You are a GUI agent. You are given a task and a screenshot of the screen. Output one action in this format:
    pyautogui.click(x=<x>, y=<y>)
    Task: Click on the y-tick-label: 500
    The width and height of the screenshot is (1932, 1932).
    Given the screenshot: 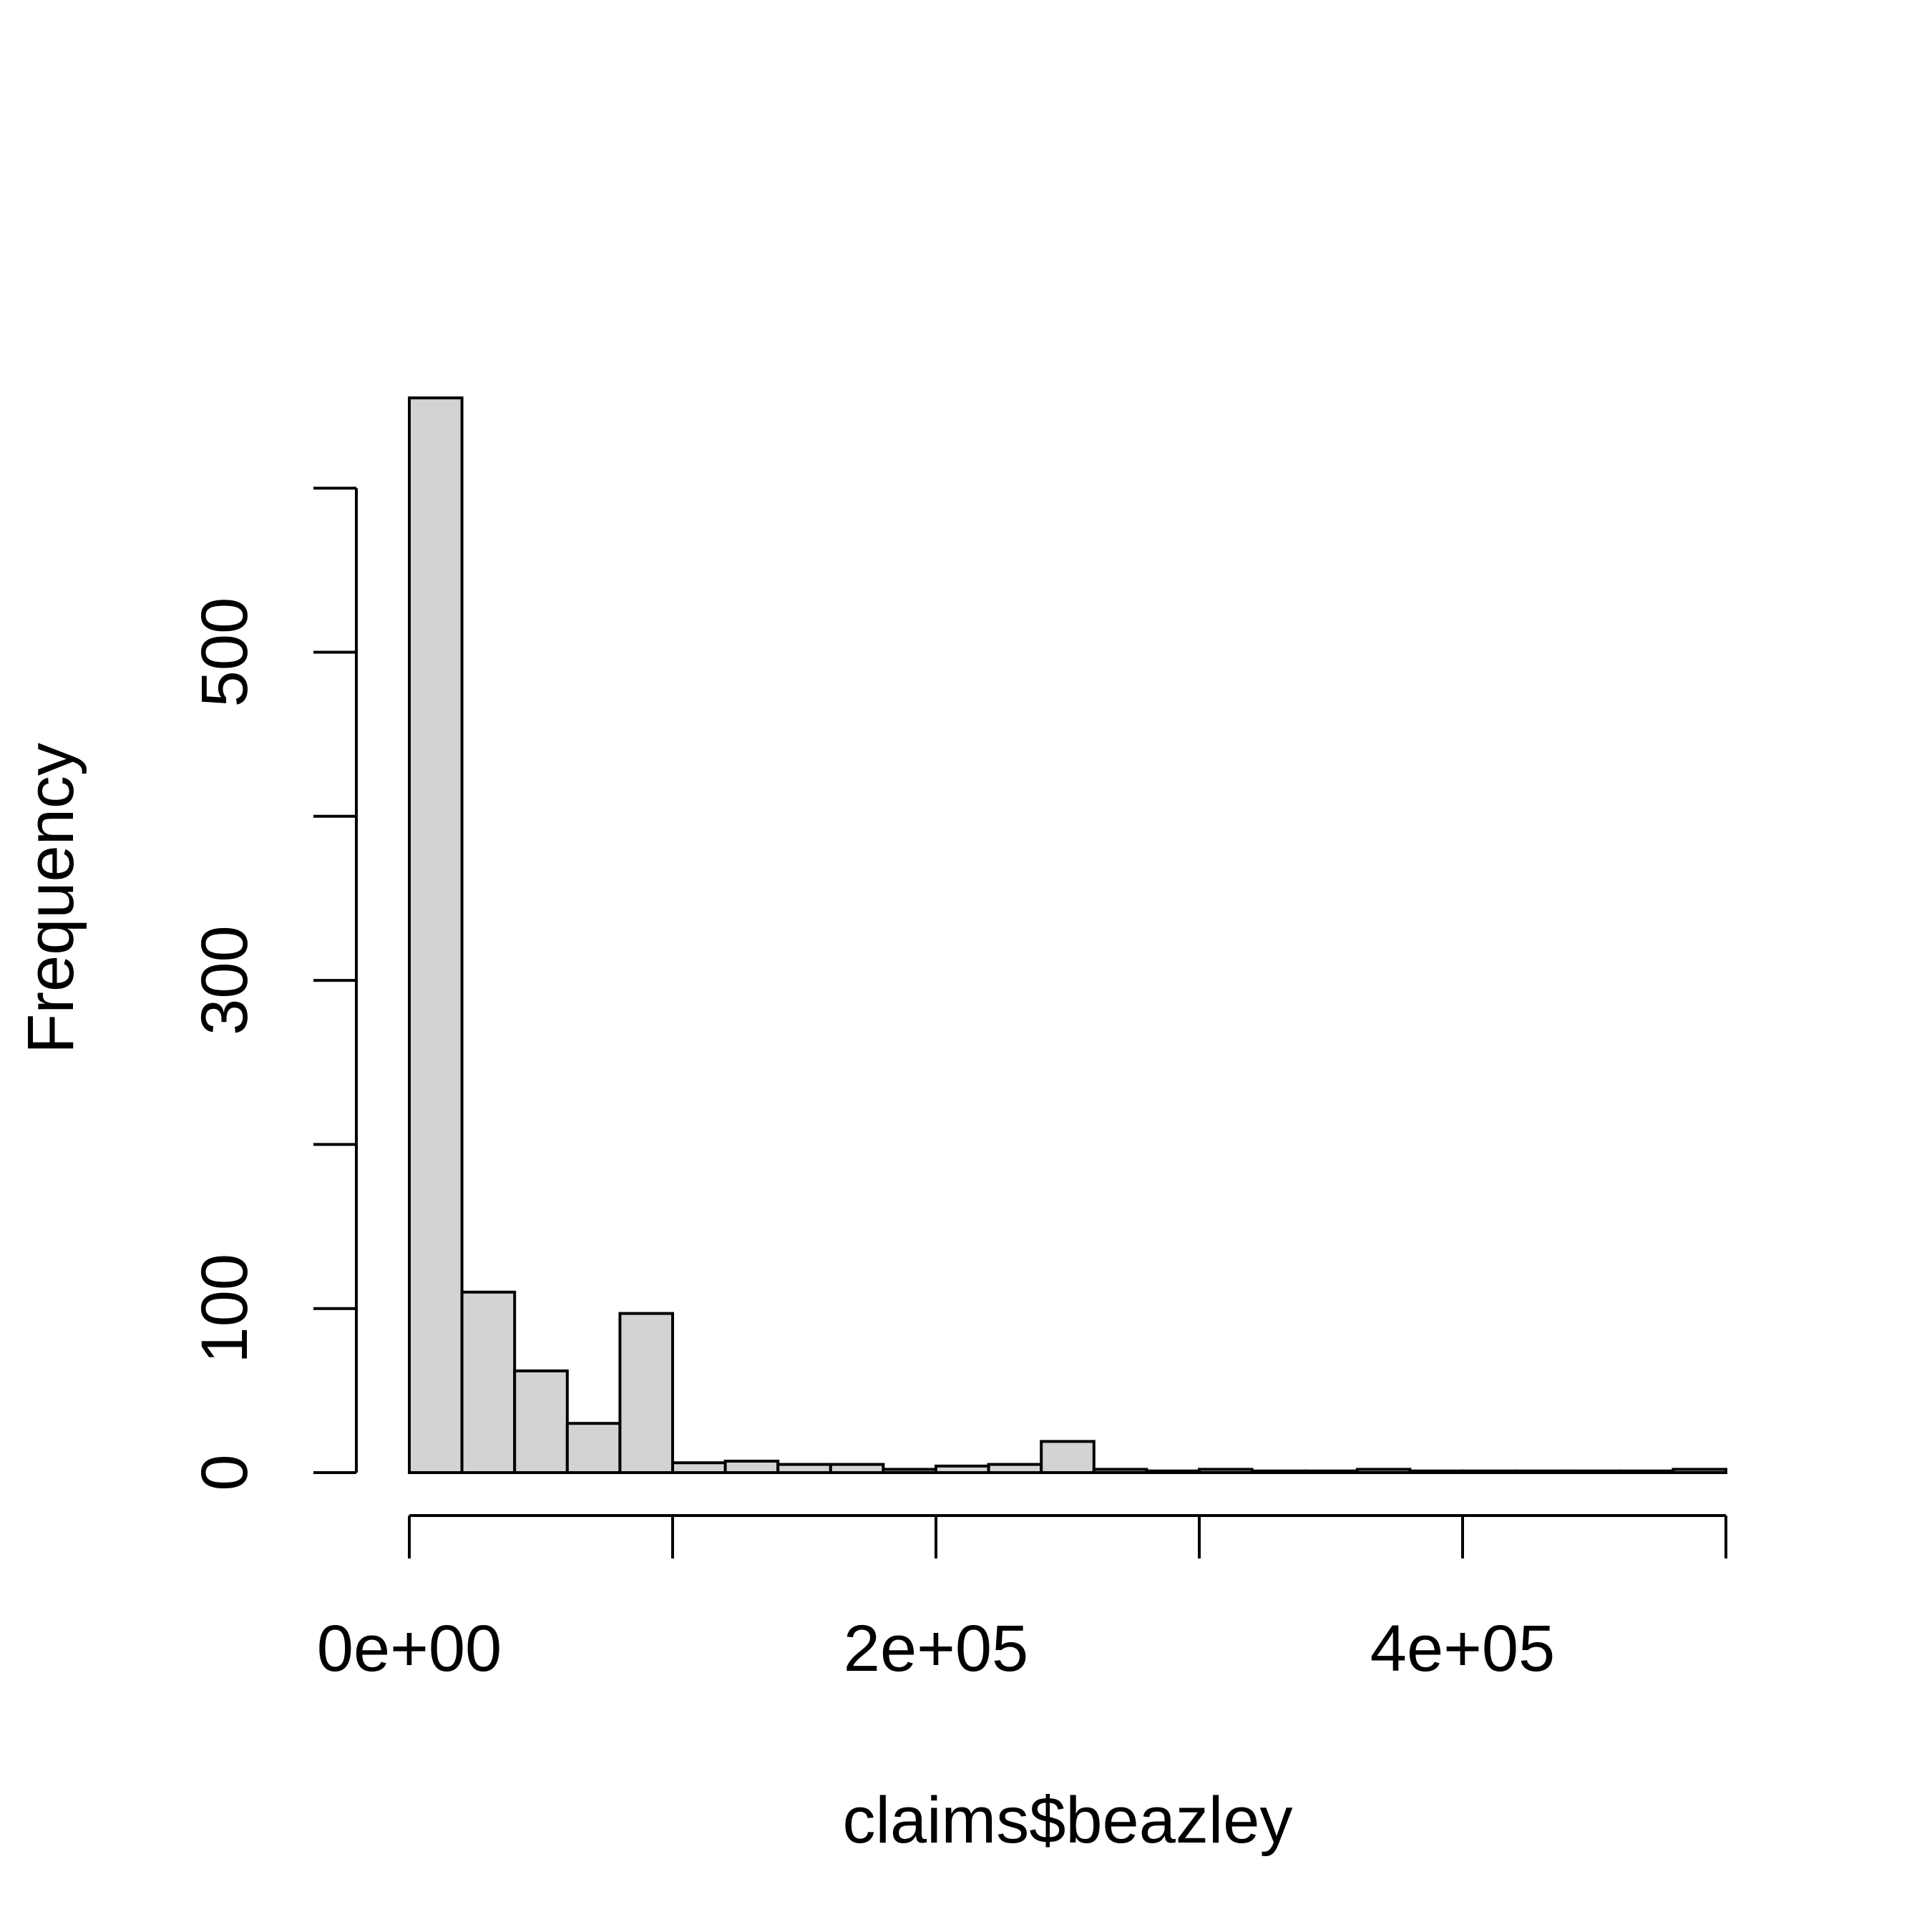 What is the action you would take?
    pyautogui.click(x=224, y=652)
    